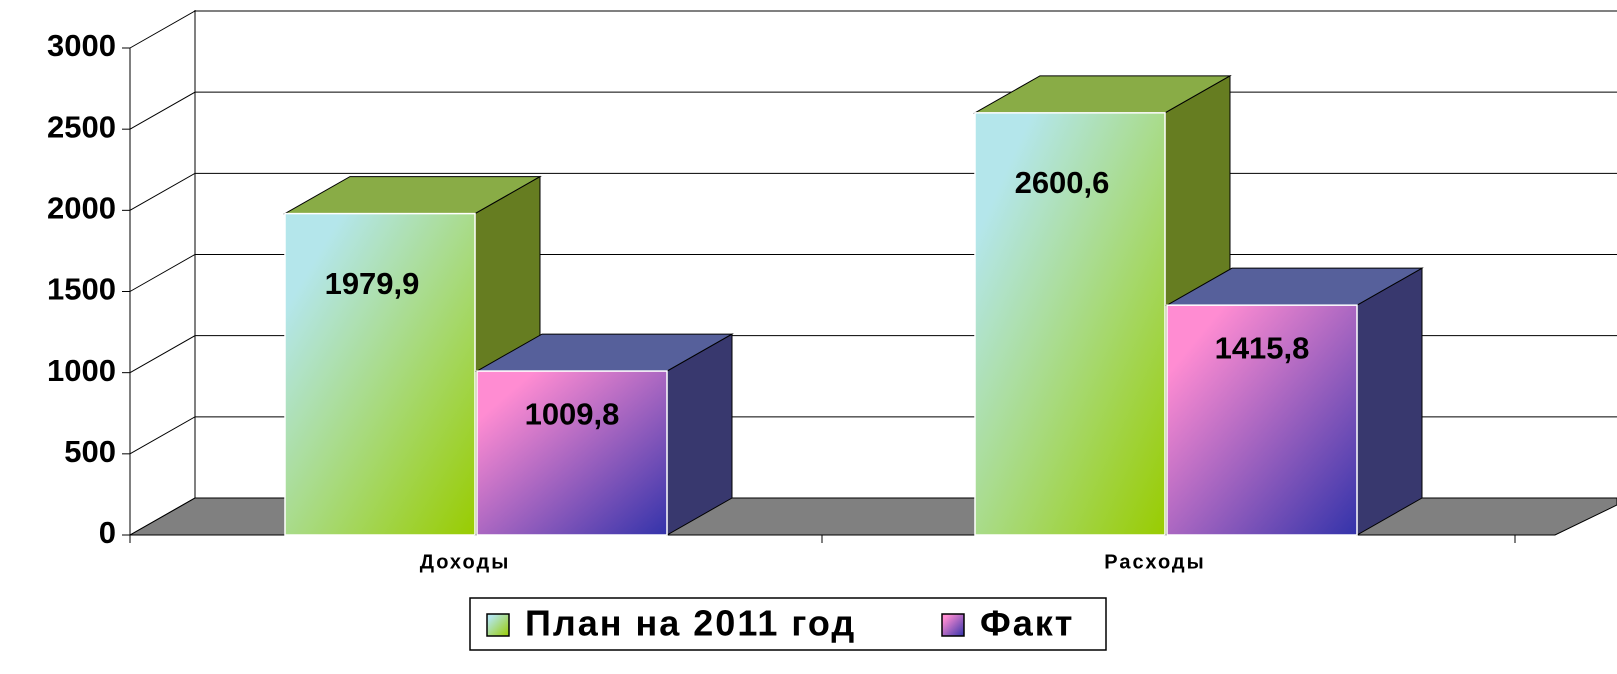 The height and width of the screenshot is (674, 1617). What do you see at coordinates (107, 532) in the screenshot?
I see `y-tick-label: 0` at bounding box center [107, 532].